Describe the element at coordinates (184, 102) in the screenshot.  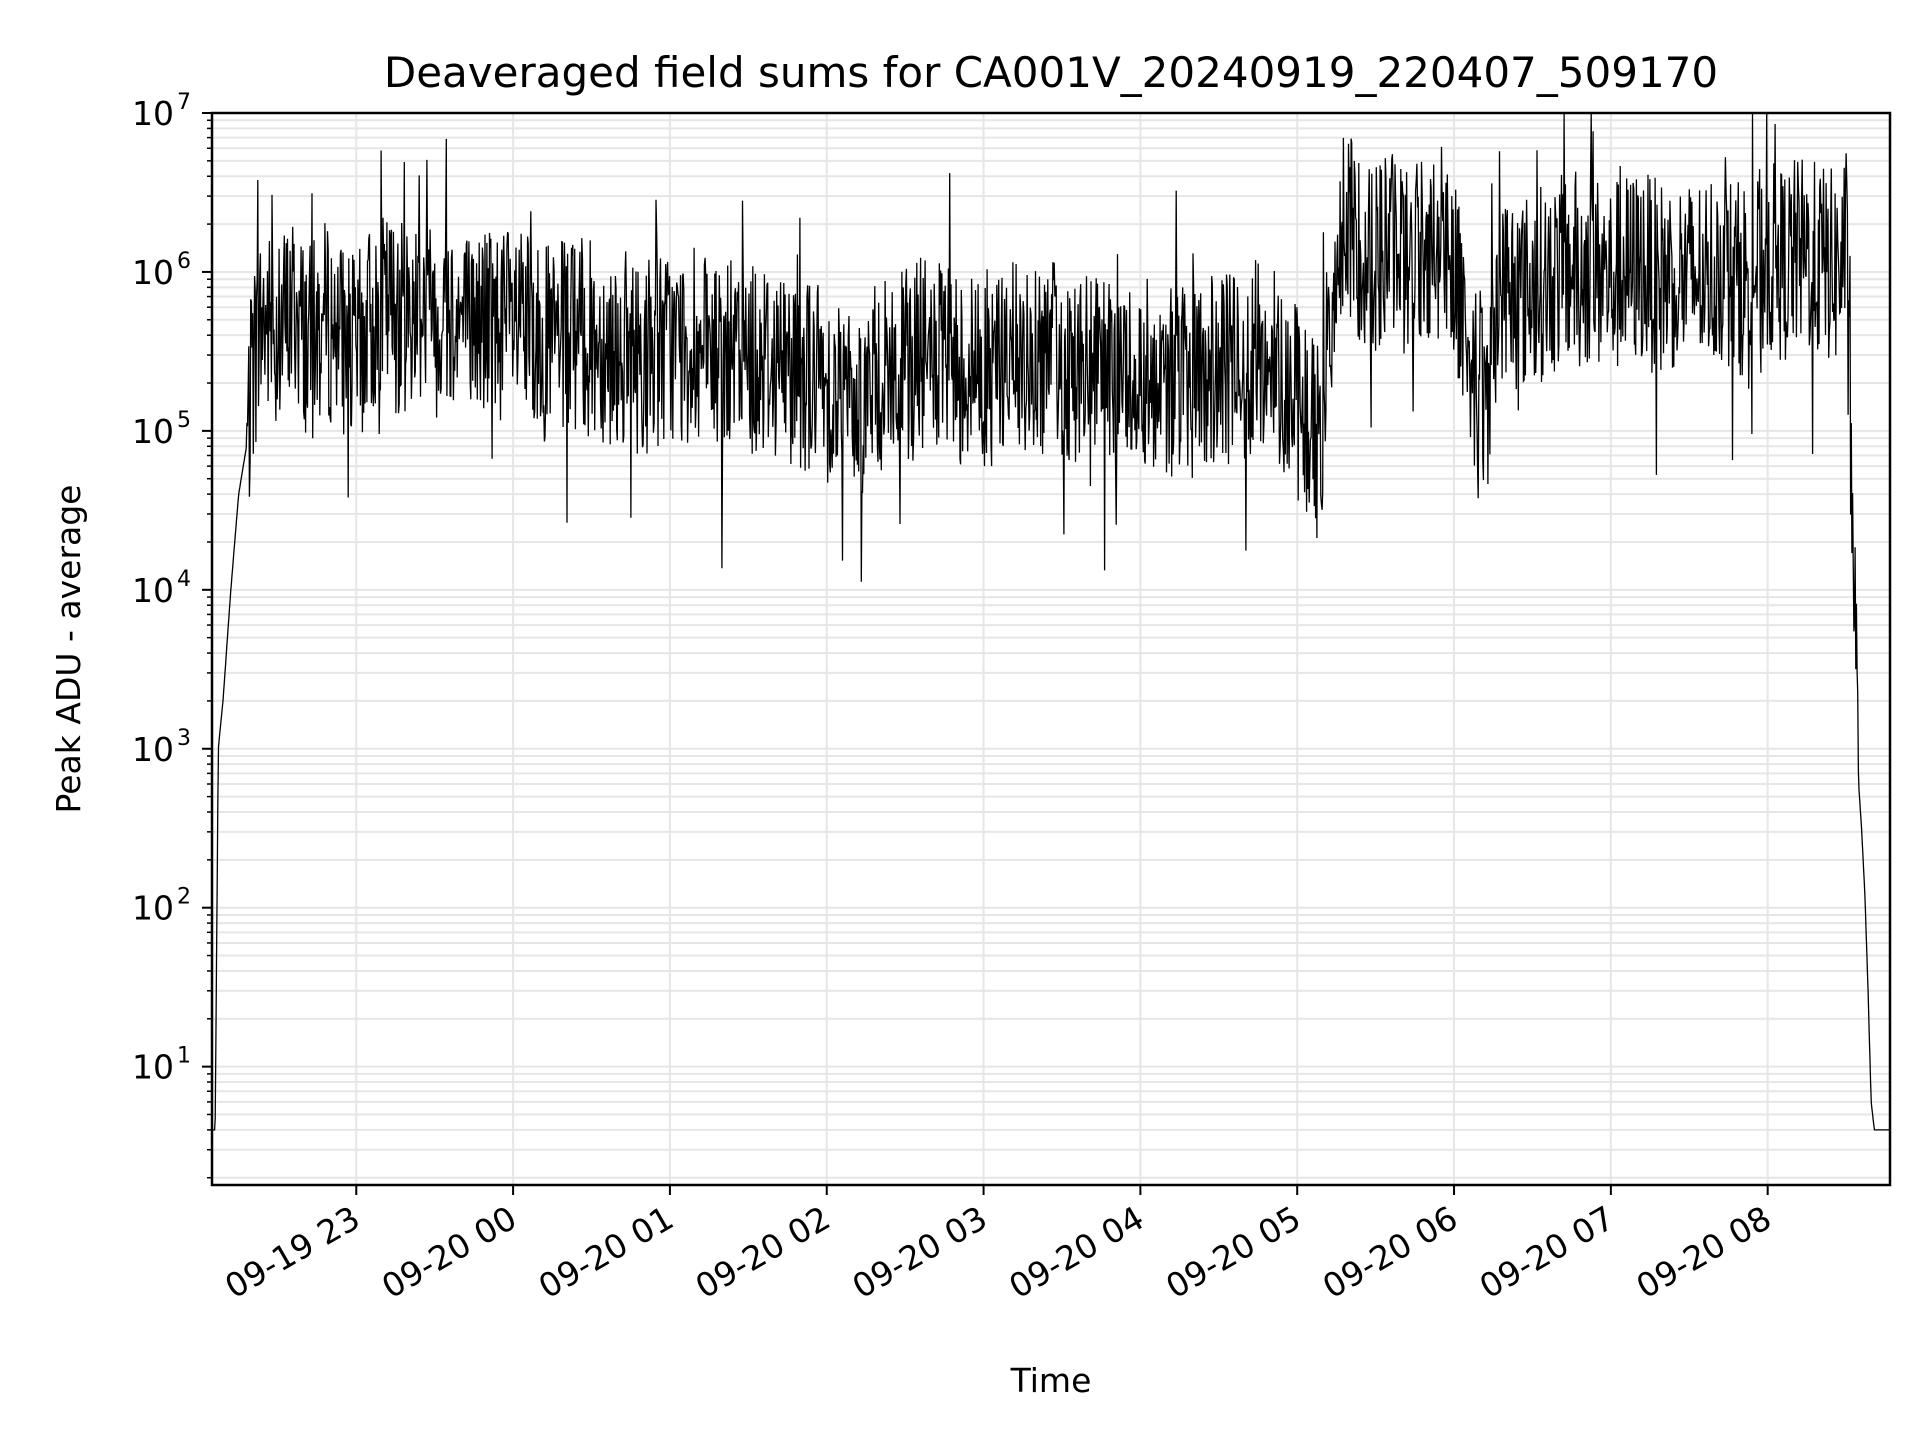
I see `y-tick-exponent: 7` at that location.